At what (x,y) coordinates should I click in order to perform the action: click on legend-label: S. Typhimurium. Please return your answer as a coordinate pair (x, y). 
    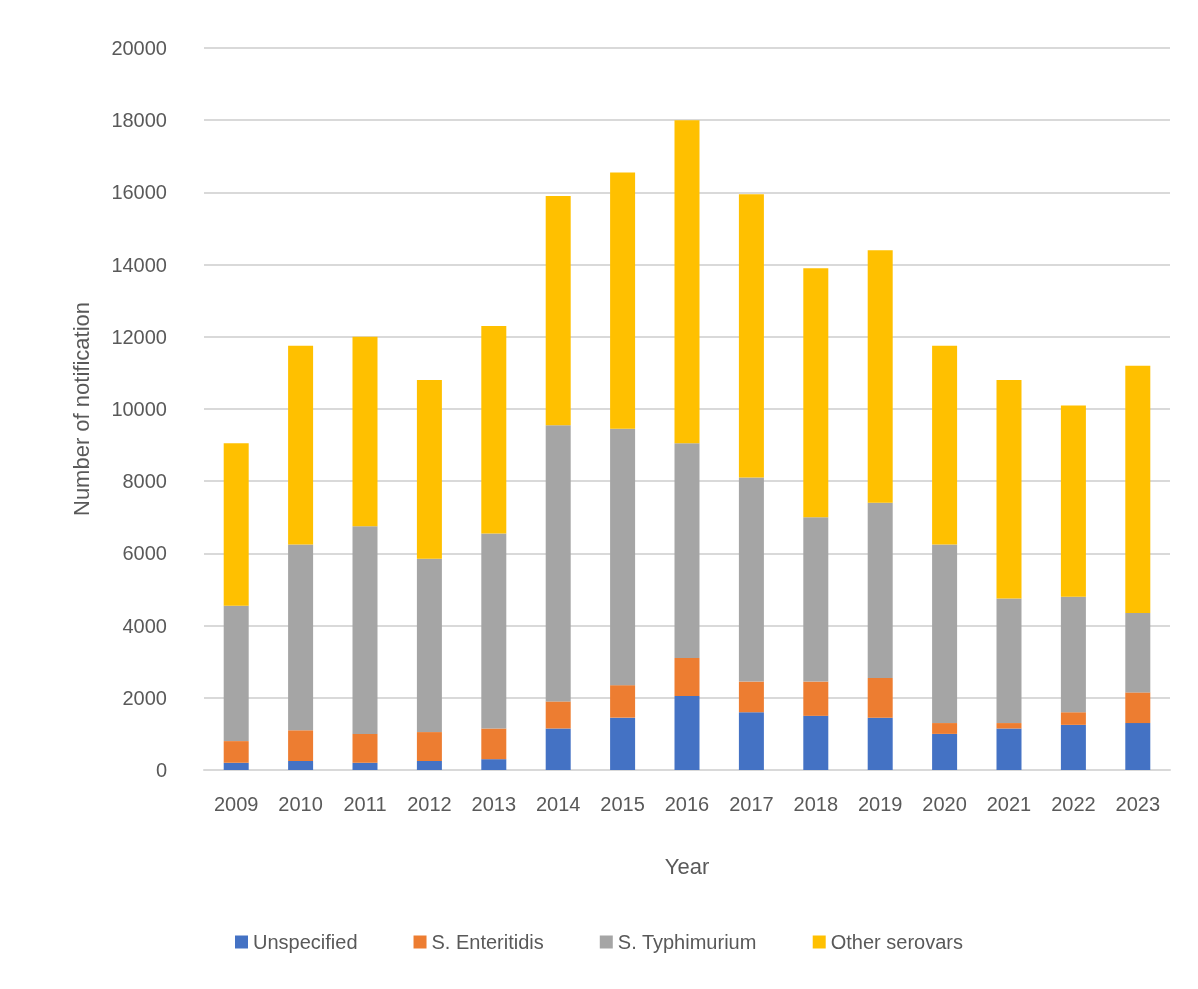
    Looking at the image, I should click on (687, 942).